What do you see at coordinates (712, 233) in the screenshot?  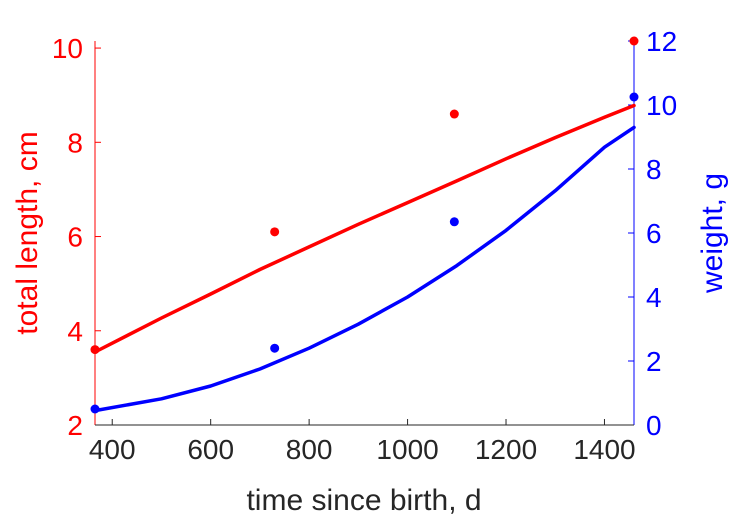 I see `right-y-axis-label: weight, g` at bounding box center [712, 233].